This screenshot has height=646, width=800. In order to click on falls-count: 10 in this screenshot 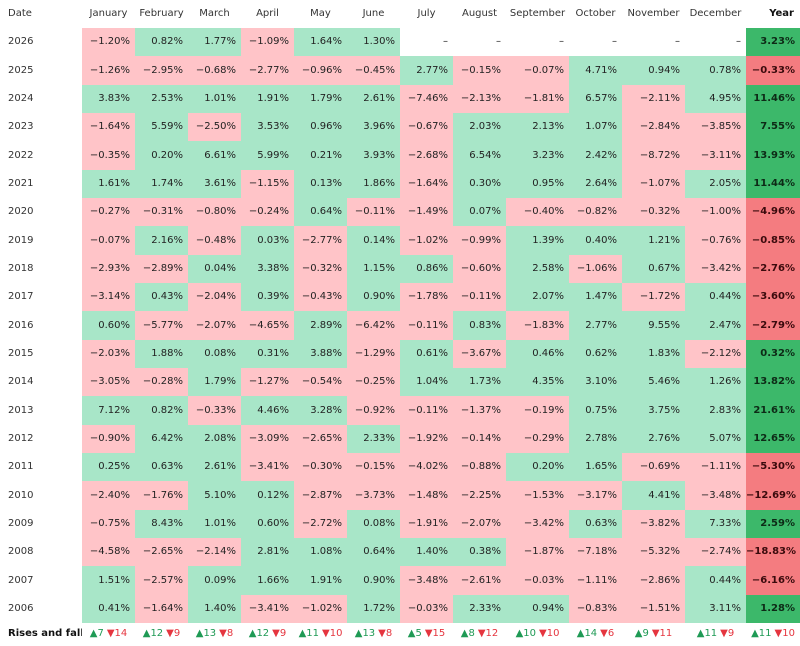, I will do `click(336, 633)`.